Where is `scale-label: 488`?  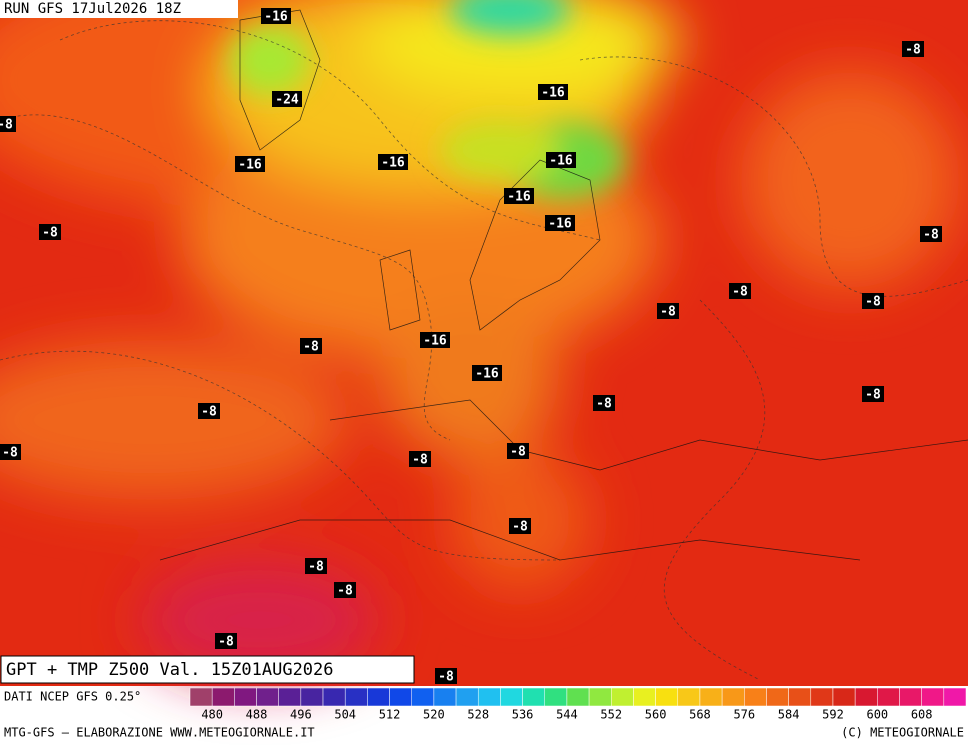
scale-label: 488 is located at coordinates (257, 715).